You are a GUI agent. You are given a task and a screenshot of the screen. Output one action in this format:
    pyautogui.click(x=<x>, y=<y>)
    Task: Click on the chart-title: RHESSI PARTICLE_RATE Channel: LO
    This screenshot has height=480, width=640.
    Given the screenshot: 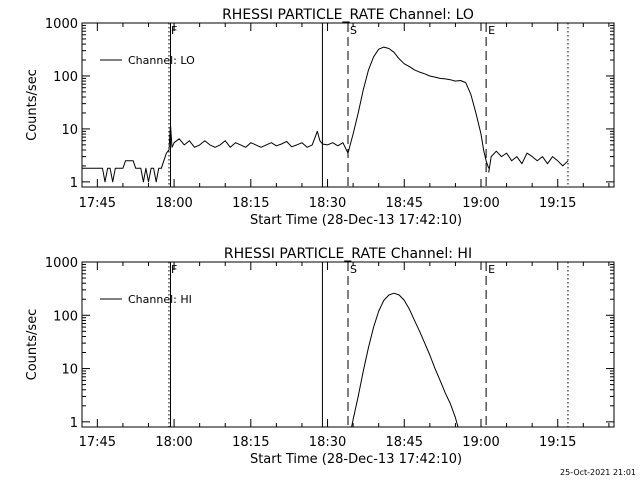 What is the action you would take?
    pyautogui.click(x=348, y=15)
    